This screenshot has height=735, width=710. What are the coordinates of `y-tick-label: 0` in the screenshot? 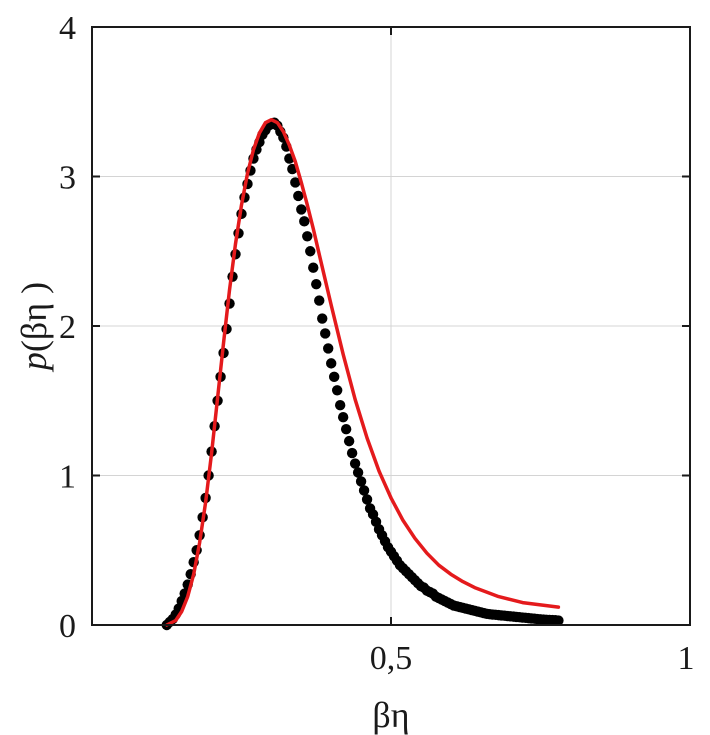 It's located at (67, 626).